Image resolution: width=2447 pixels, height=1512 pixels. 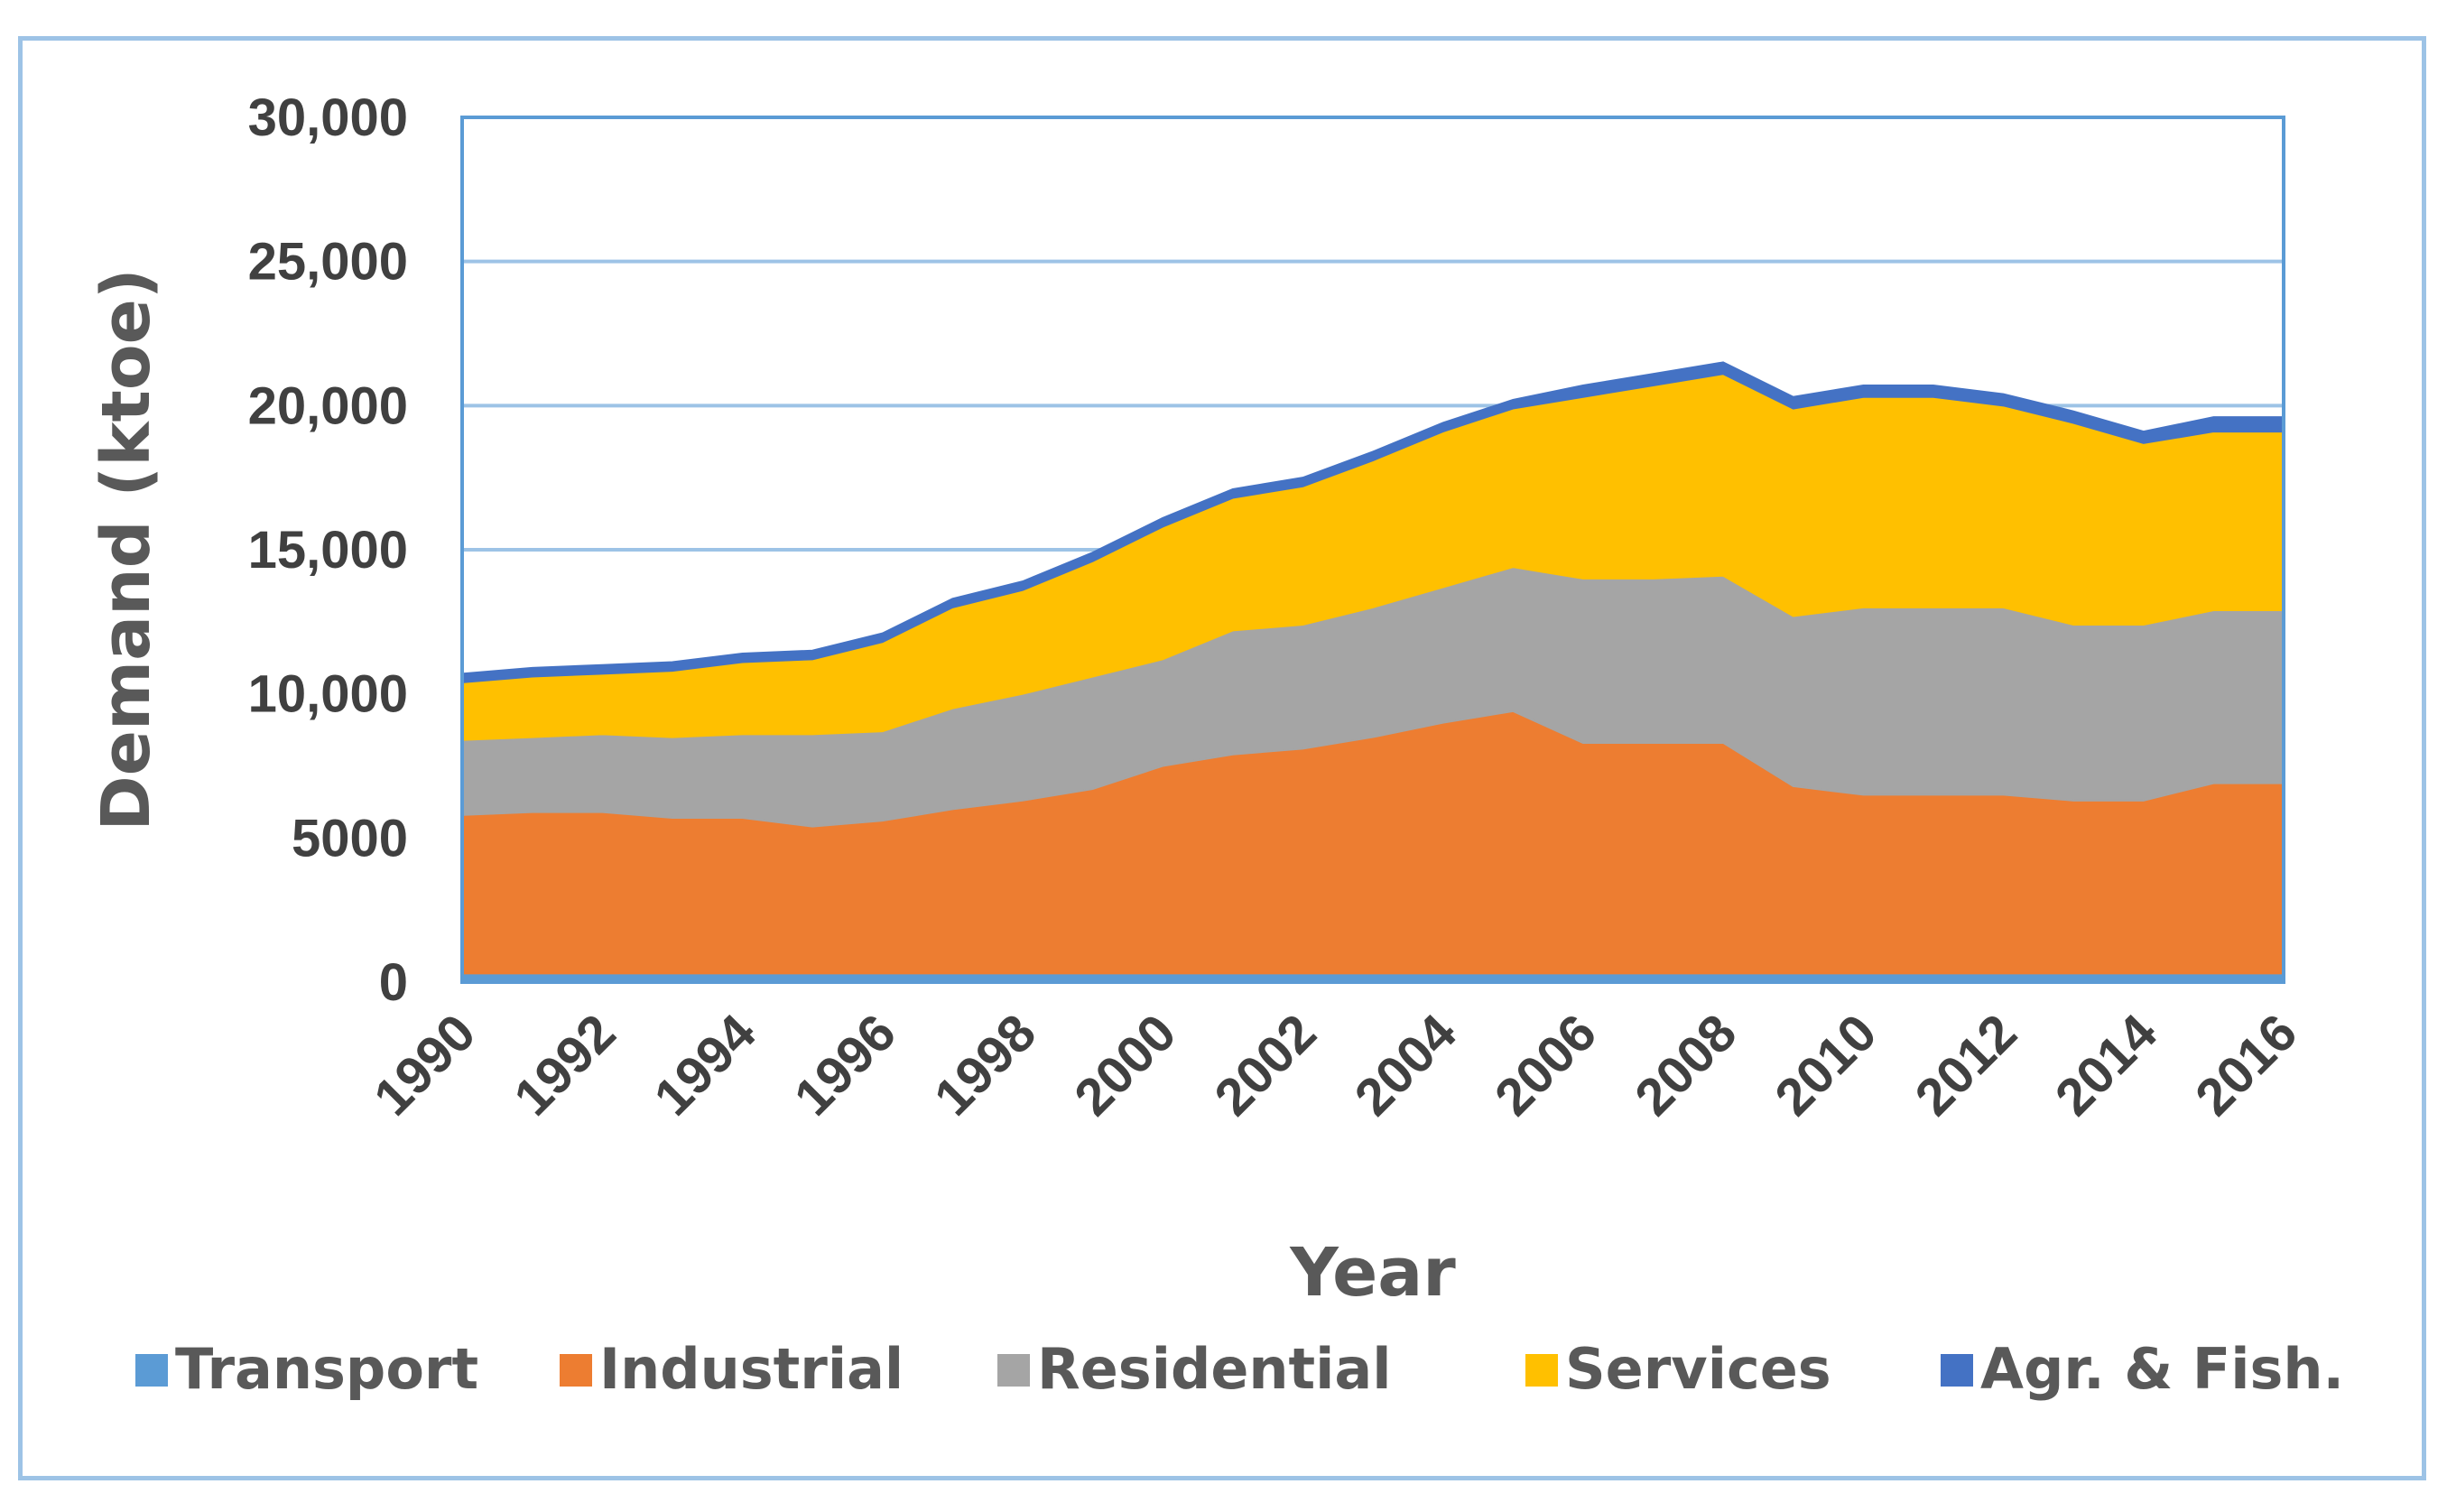 I want to click on x-tick-label: 2002, so click(x=1265, y=1065).